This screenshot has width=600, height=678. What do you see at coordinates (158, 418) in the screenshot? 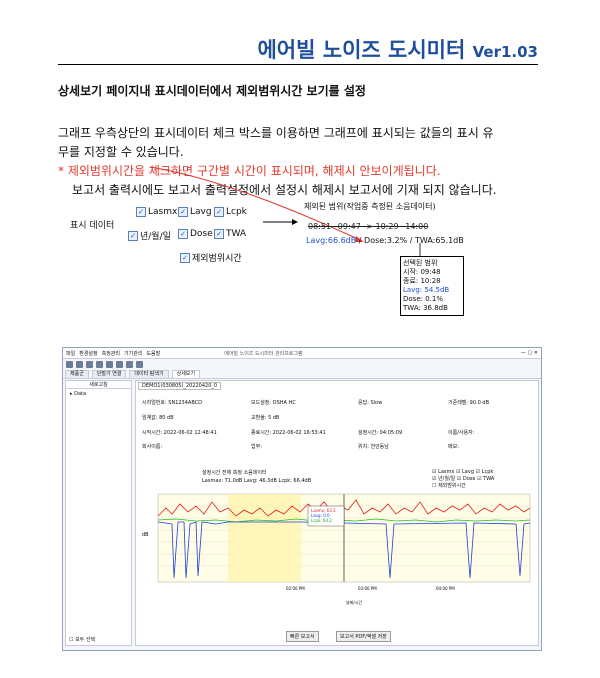
I see `field-threshold: 임계값: 80 dB` at bounding box center [158, 418].